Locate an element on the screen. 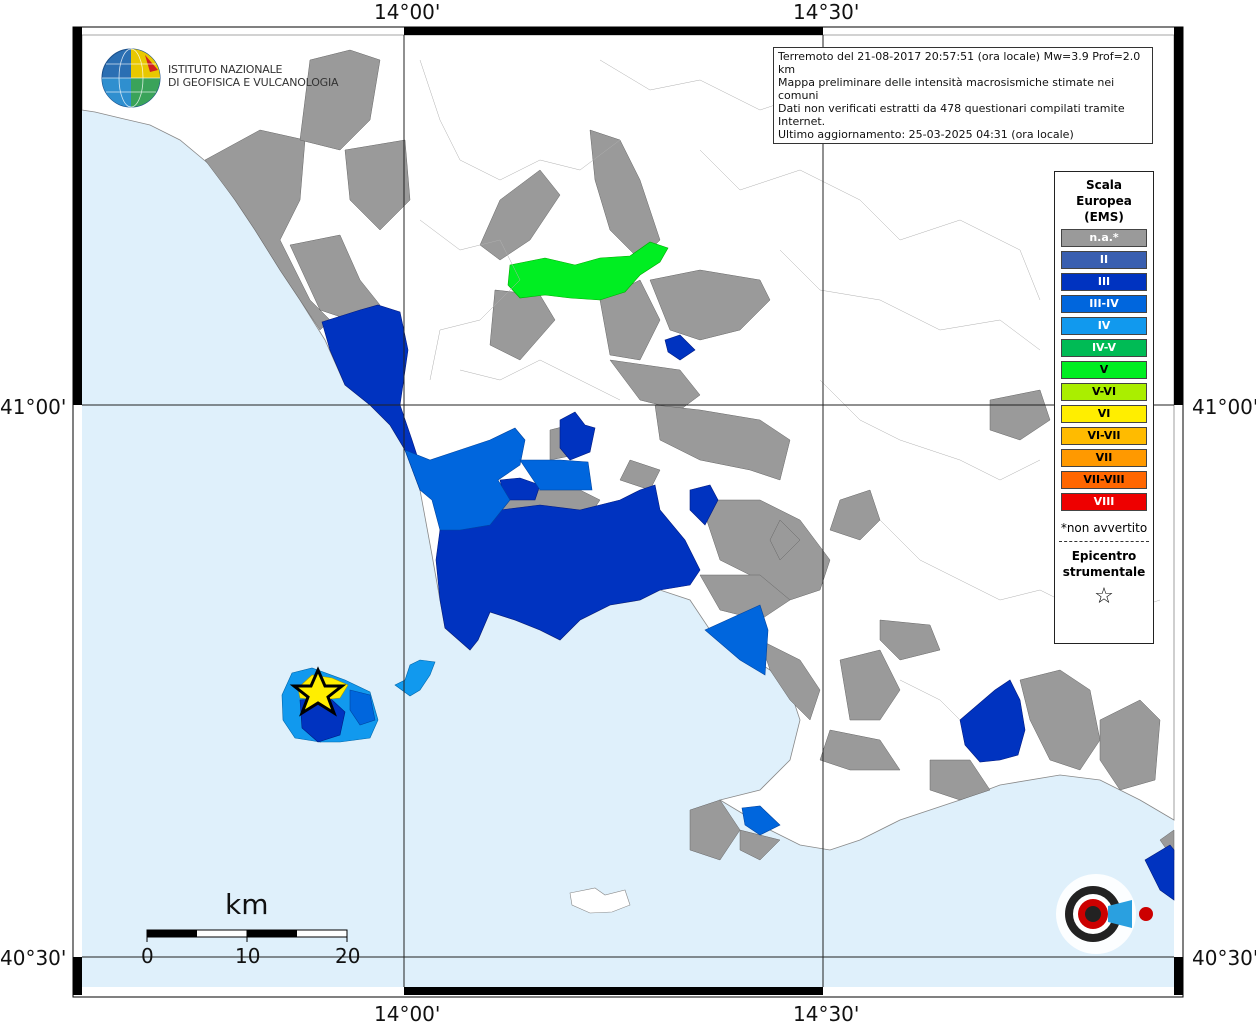 This screenshot has height=1026, width=1256. ingv-logo-line2: DI GEOFISICA E VULCANOLOGIA is located at coordinates (253, 82).